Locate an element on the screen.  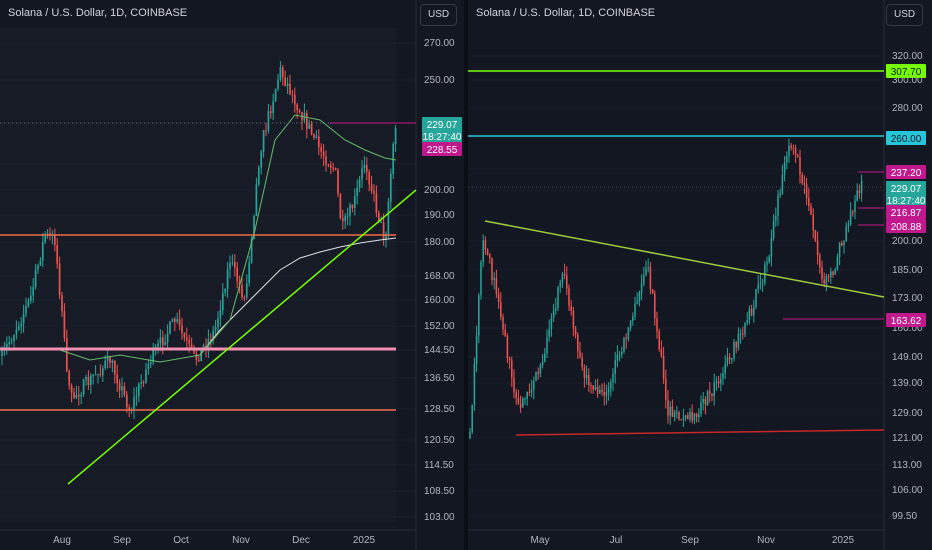
right-y-tick: 149.00 is located at coordinates (907, 357).